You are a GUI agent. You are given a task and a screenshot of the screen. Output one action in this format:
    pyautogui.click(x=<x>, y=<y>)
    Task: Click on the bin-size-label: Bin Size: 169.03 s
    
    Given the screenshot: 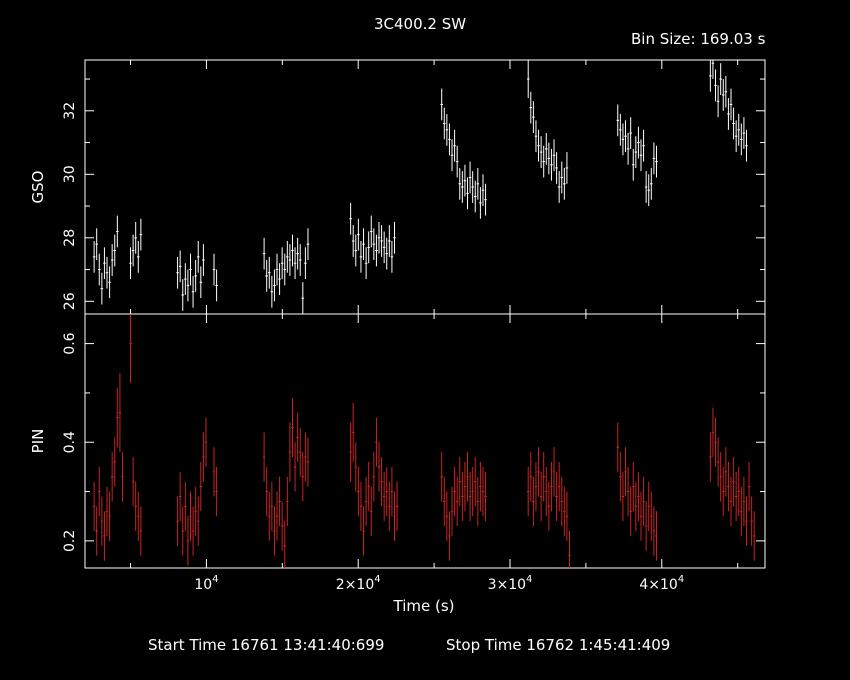 What is the action you would take?
    pyautogui.click(x=698, y=39)
    